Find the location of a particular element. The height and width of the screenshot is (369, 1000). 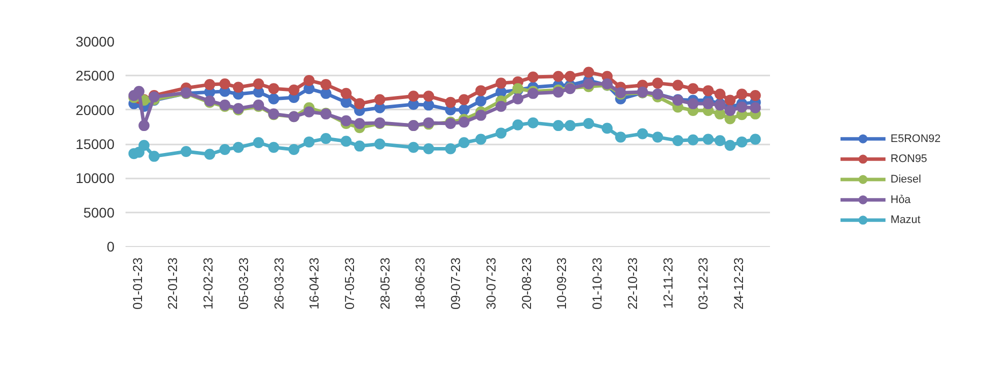

x-tick-label: 05-03-23 is located at coordinates (243, 283).